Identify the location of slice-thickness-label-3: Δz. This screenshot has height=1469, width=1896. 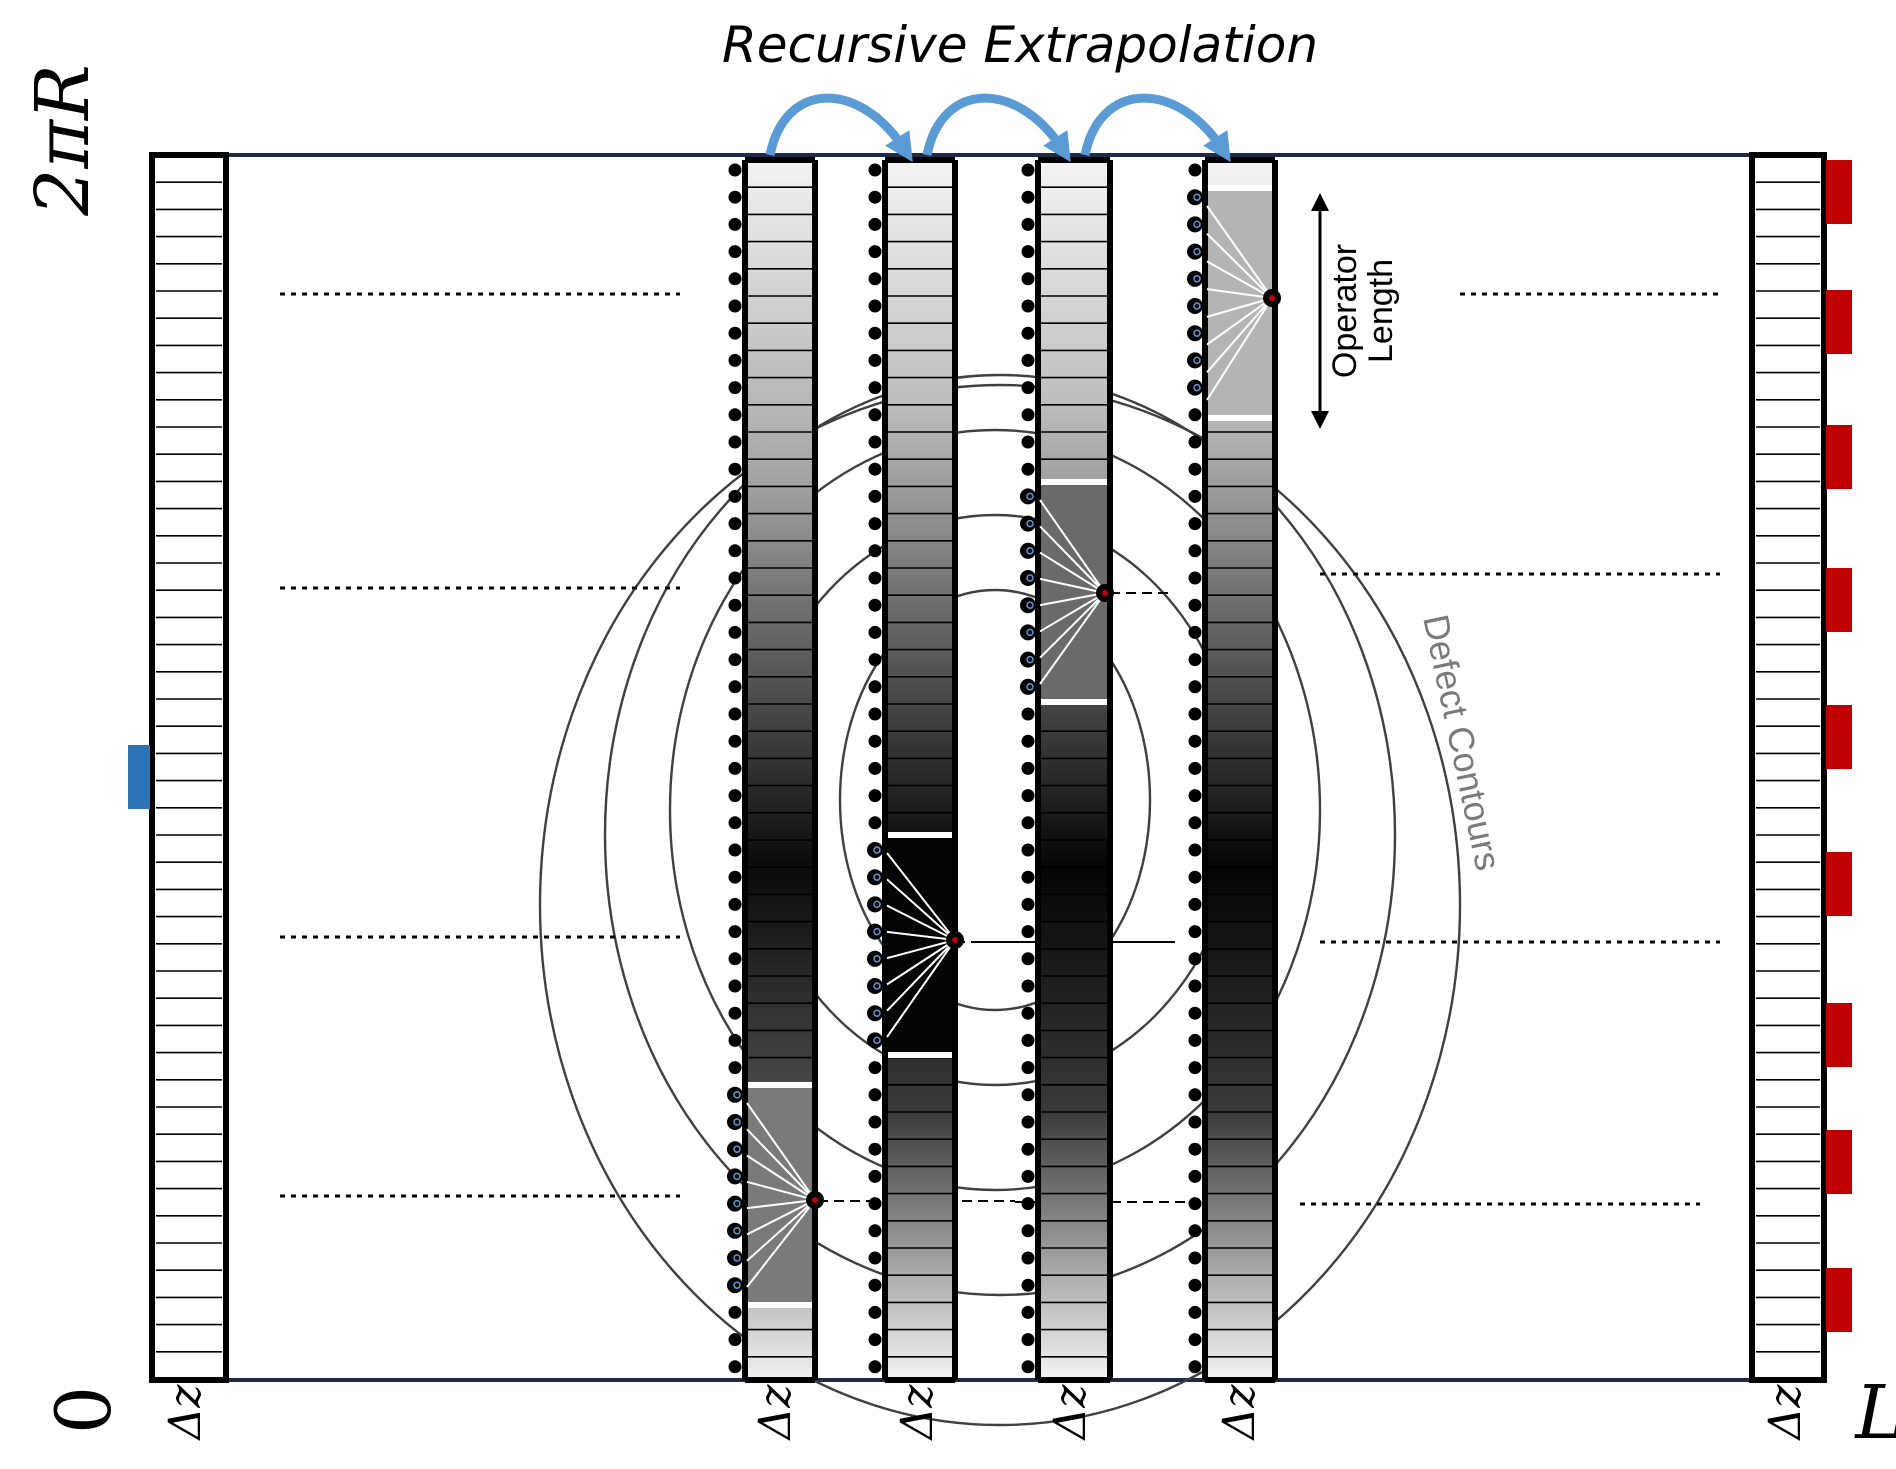
(917, 1413).